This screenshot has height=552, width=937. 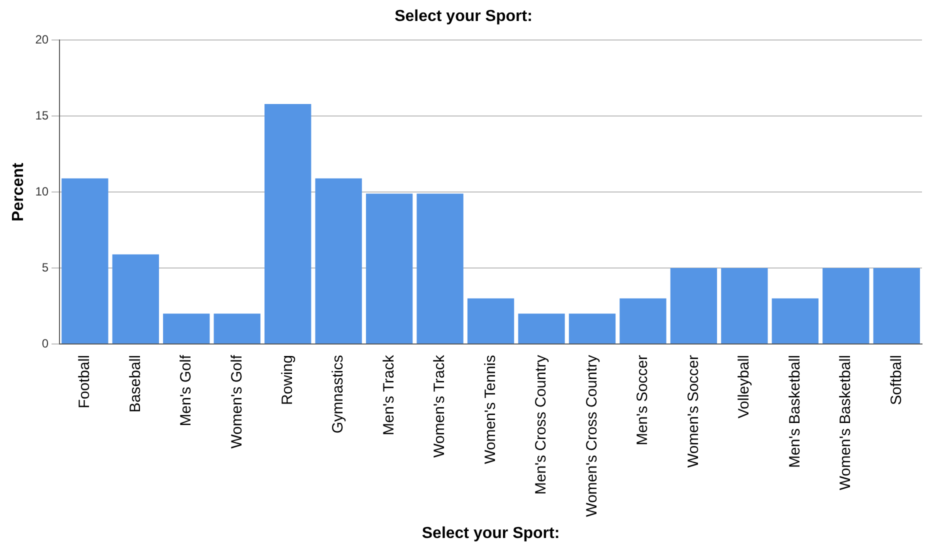 What do you see at coordinates (744, 386) in the screenshot?
I see `x-tick-label: Volleyball` at bounding box center [744, 386].